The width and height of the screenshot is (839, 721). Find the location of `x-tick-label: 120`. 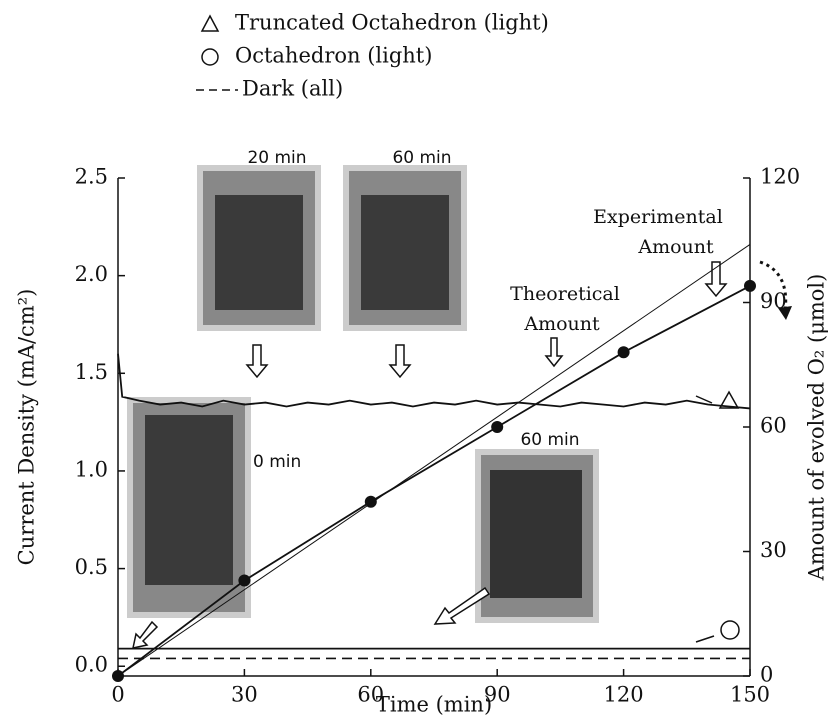

x-tick-label: 120 is located at coordinates (624, 695).